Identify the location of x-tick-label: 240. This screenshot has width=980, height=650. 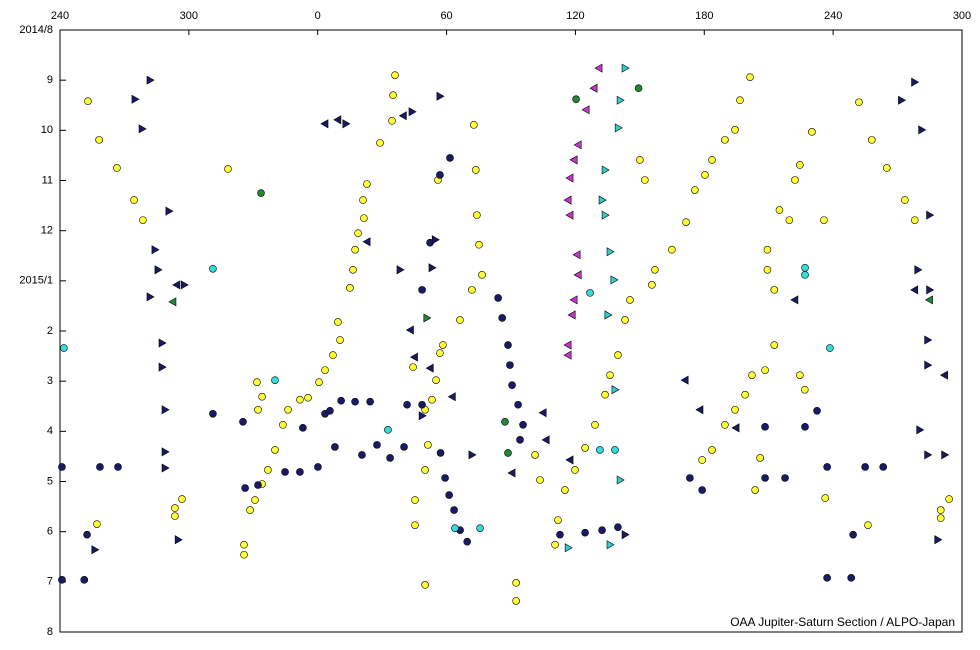
(60, 16).